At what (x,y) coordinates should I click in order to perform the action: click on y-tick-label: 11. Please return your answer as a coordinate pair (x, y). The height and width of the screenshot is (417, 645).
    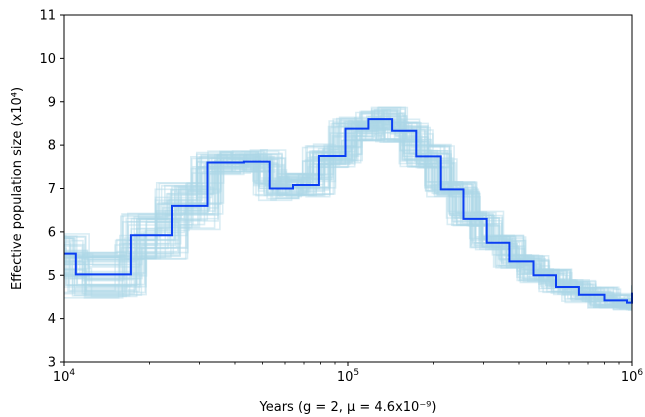
    Looking at the image, I should click on (47, 16).